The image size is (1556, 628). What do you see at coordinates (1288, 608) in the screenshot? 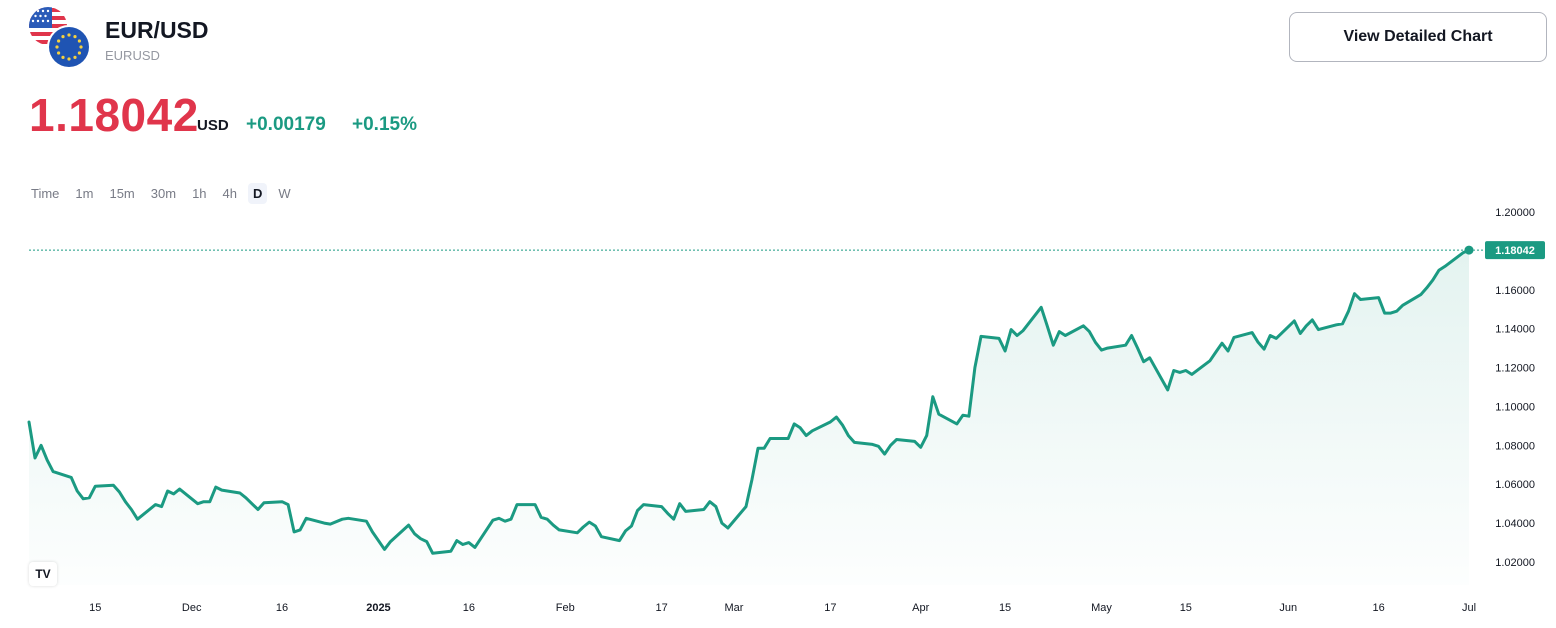
I see `x-tick-label: Jun` at bounding box center [1288, 608].